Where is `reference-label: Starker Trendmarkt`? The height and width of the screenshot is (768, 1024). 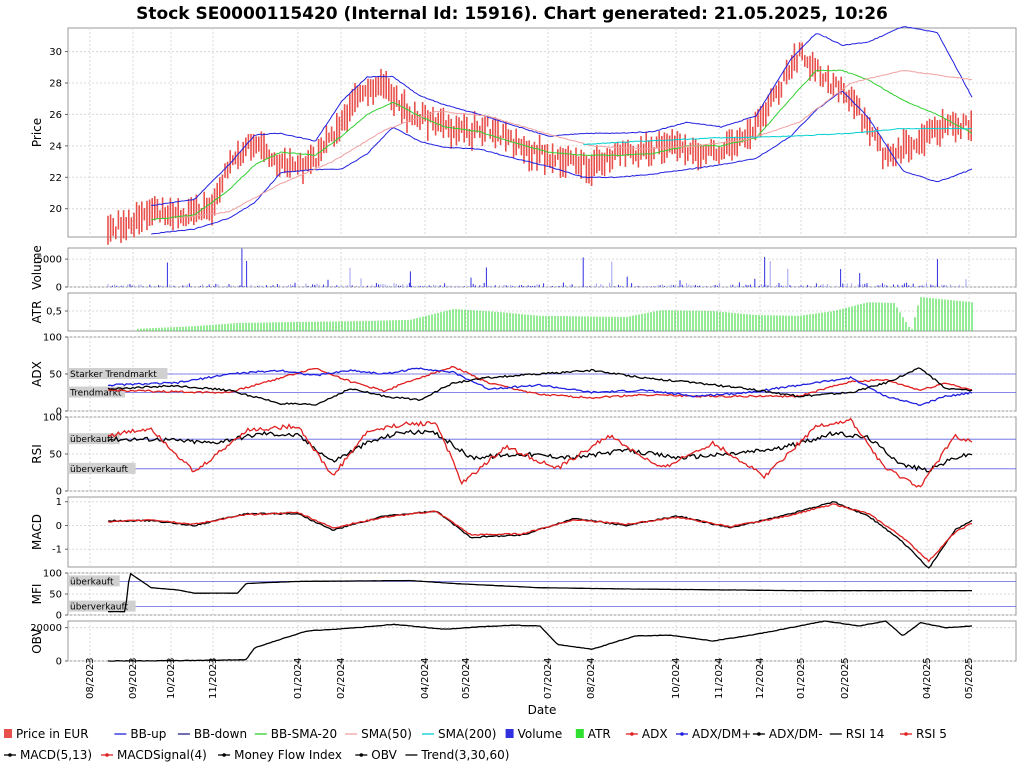
reference-label: Starker Trendmarkt is located at coordinates (113, 375).